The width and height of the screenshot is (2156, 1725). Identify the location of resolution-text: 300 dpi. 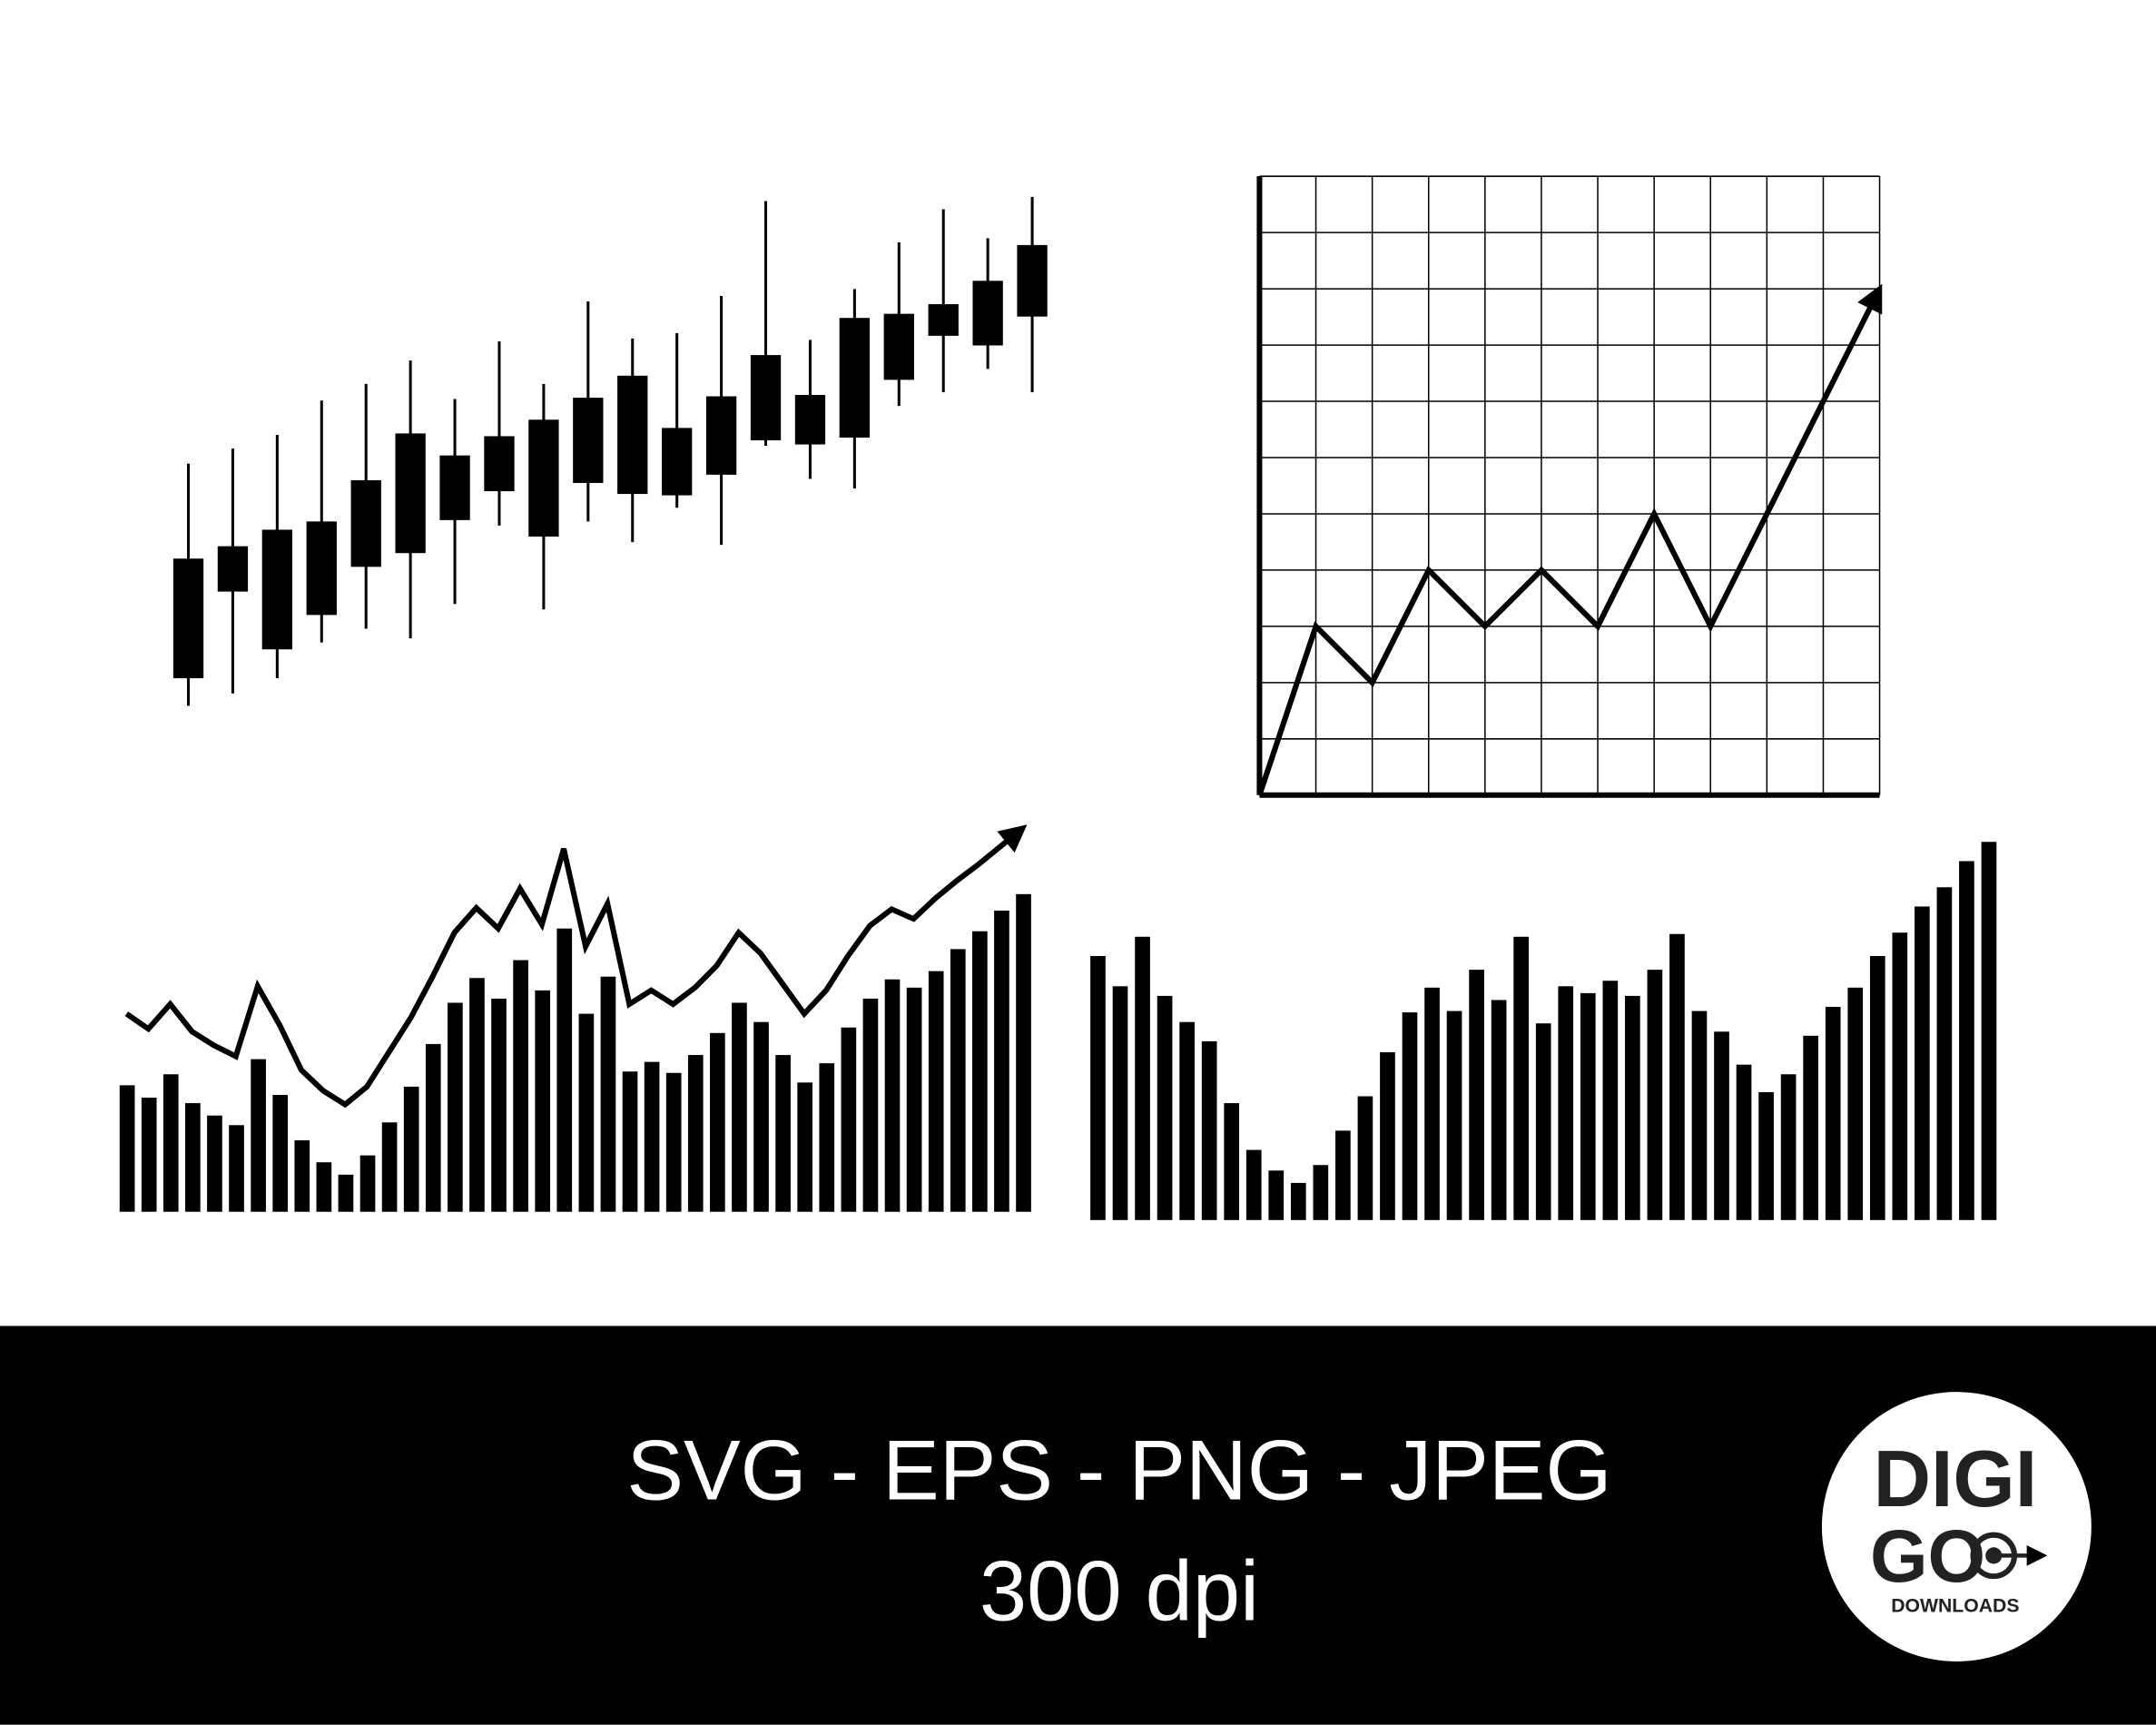
(1119, 1591).